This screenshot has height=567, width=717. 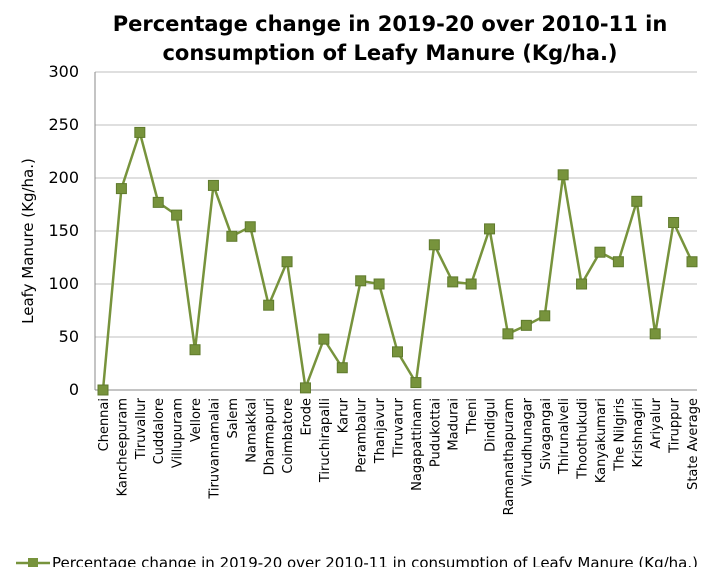 I want to click on y-tick-label: 150, so click(x=63, y=230).